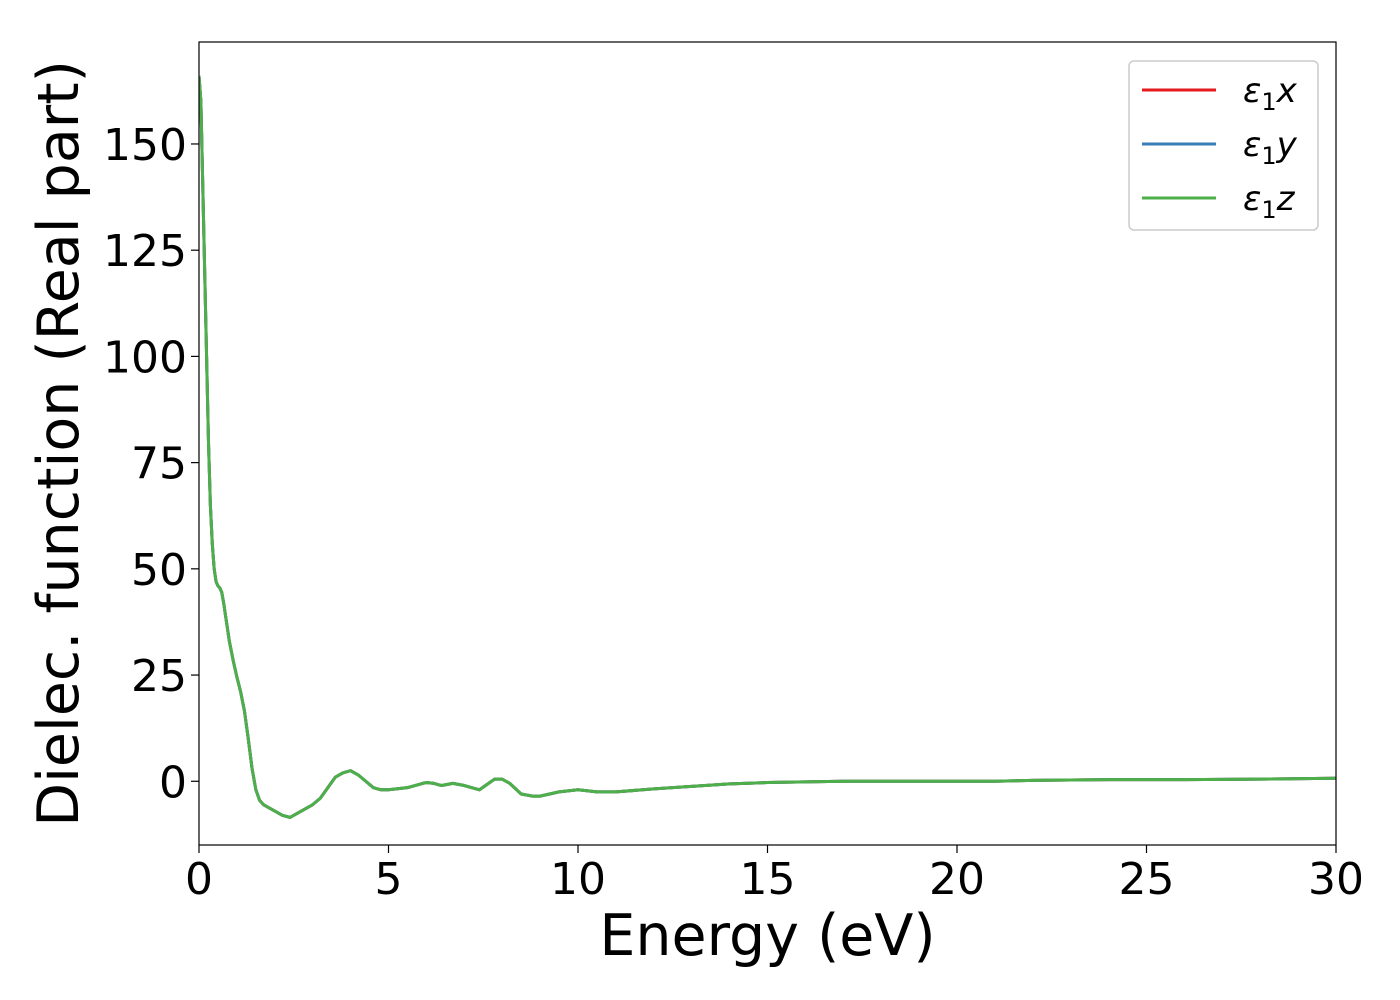 The image size is (1400, 1000). What do you see at coordinates (145, 357) in the screenshot?
I see `y-tick-label: 100` at bounding box center [145, 357].